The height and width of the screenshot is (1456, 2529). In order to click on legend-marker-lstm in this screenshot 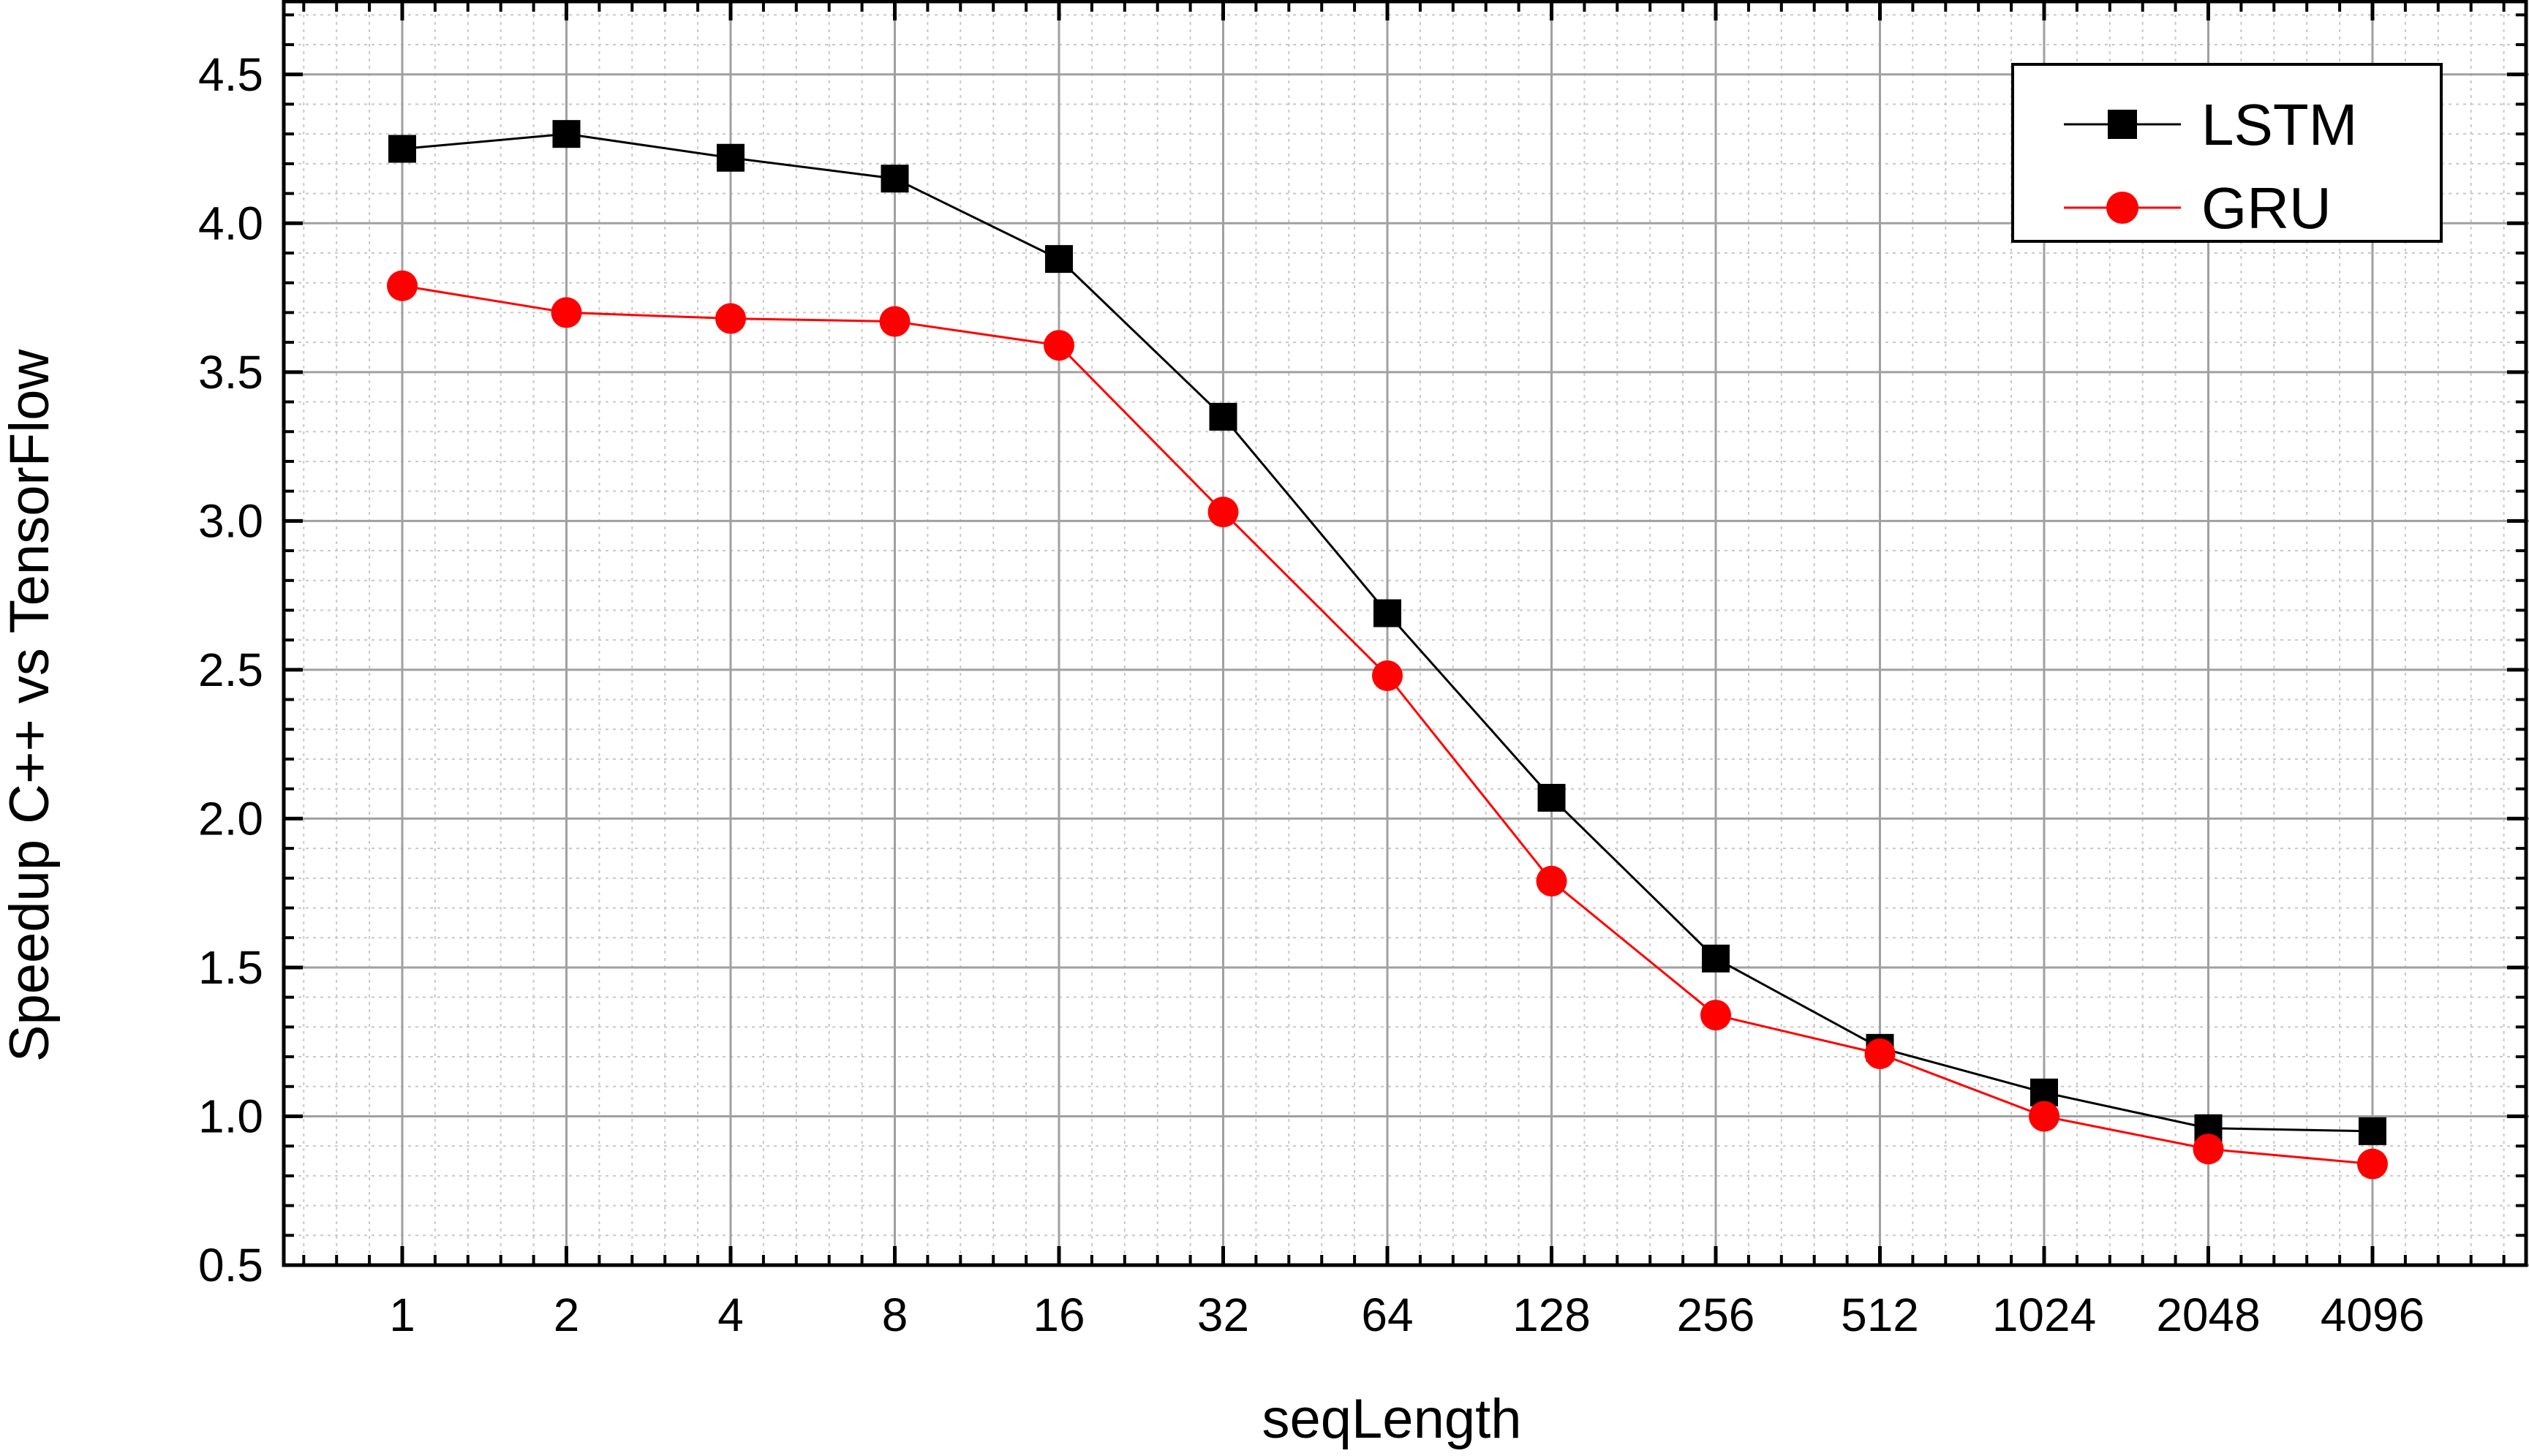, I will do `click(2122, 125)`.